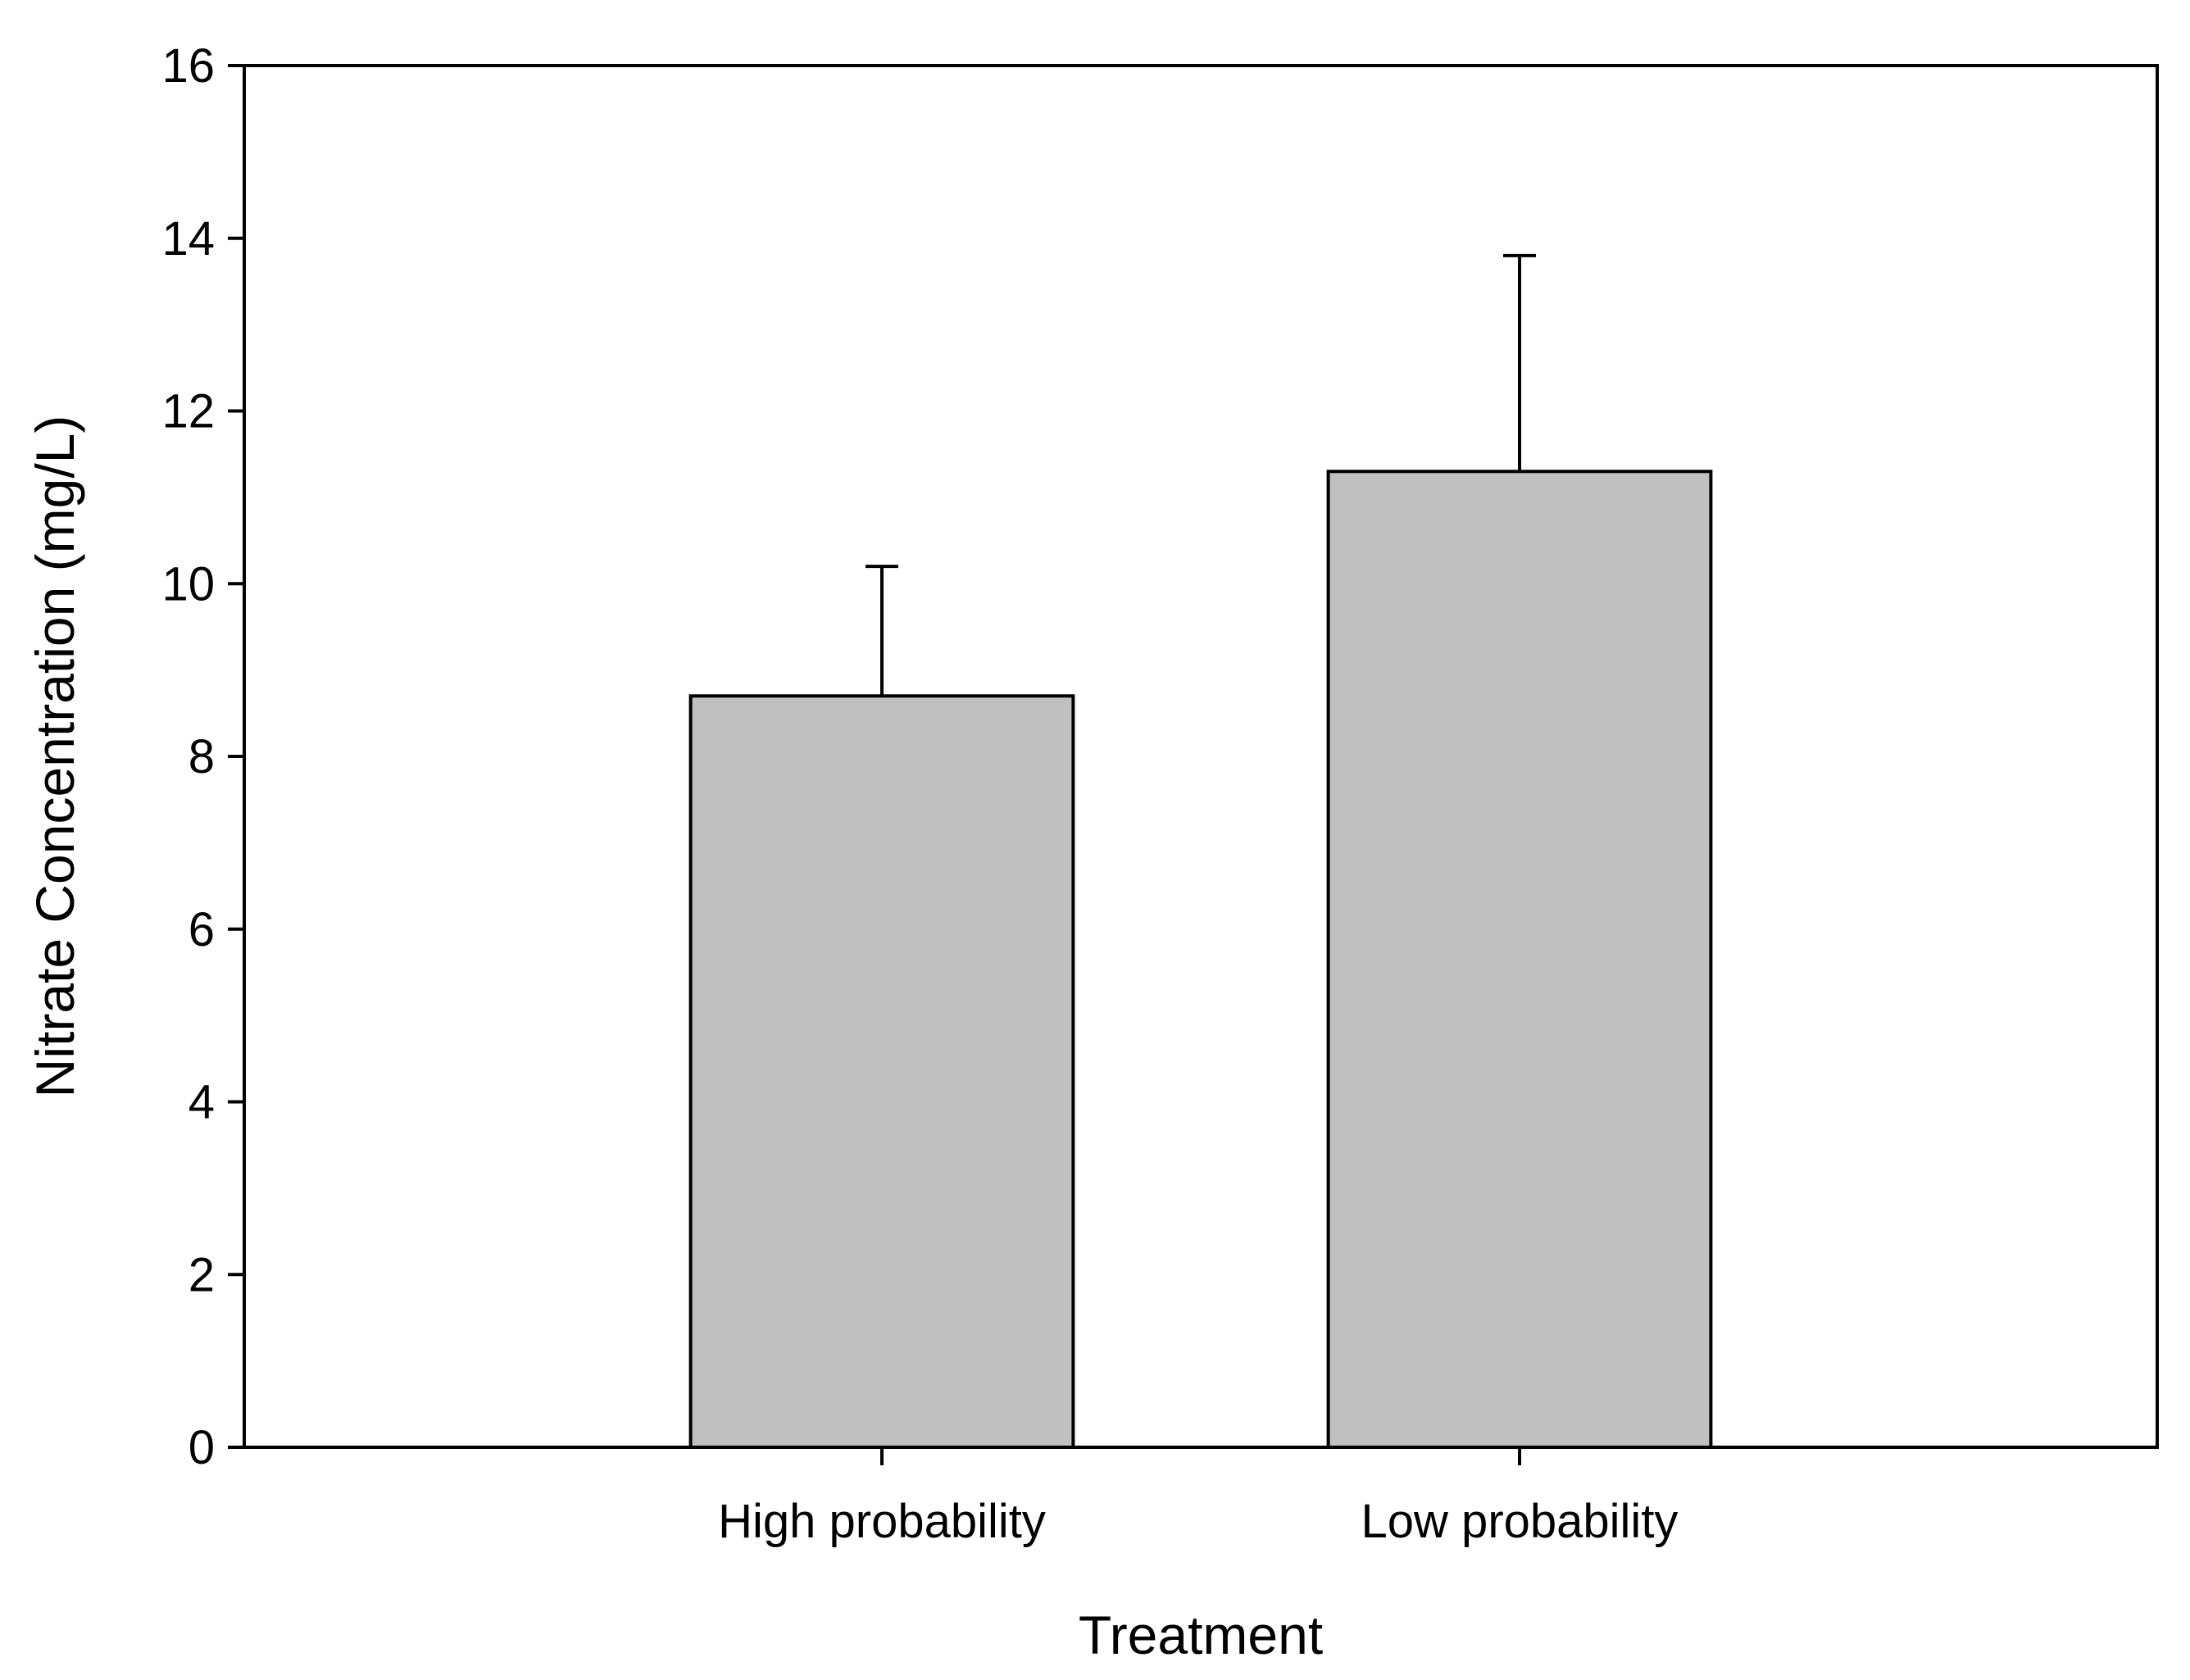 The width and height of the screenshot is (2190, 1680). Describe the element at coordinates (882, 1521) in the screenshot. I see `x-tick-label: High probability` at that location.